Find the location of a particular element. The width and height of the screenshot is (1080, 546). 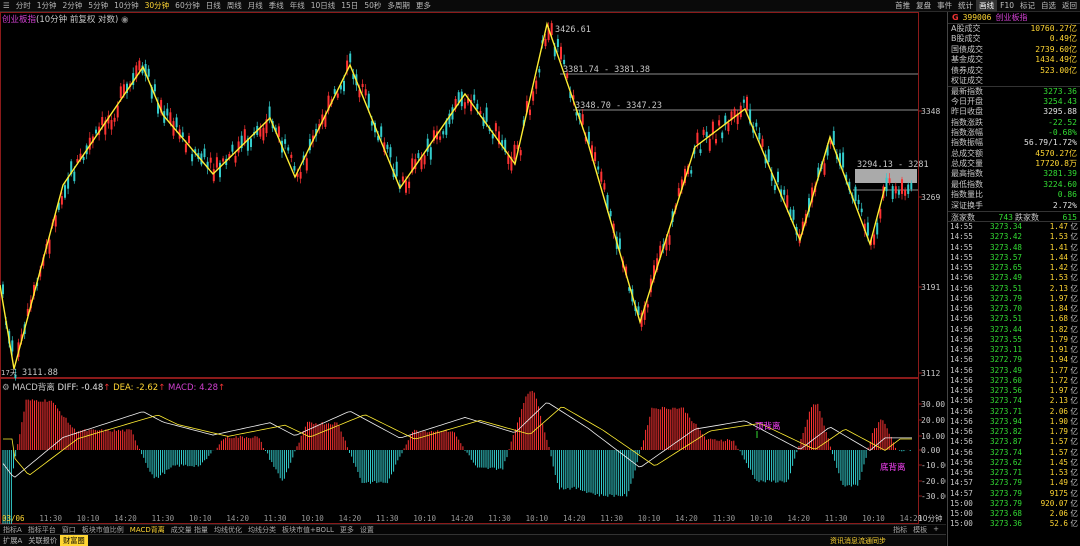

indicator-right-0: 指标 is located at coordinates (900, 529).